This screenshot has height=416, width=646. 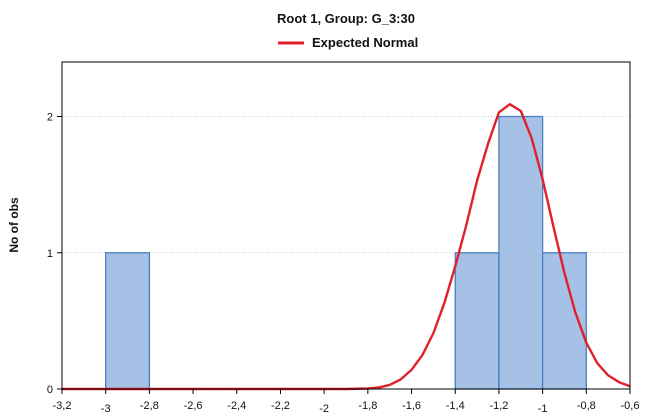 What do you see at coordinates (280, 406) in the screenshot?
I see `x-tick-label-5: -2,2` at bounding box center [280, 406].